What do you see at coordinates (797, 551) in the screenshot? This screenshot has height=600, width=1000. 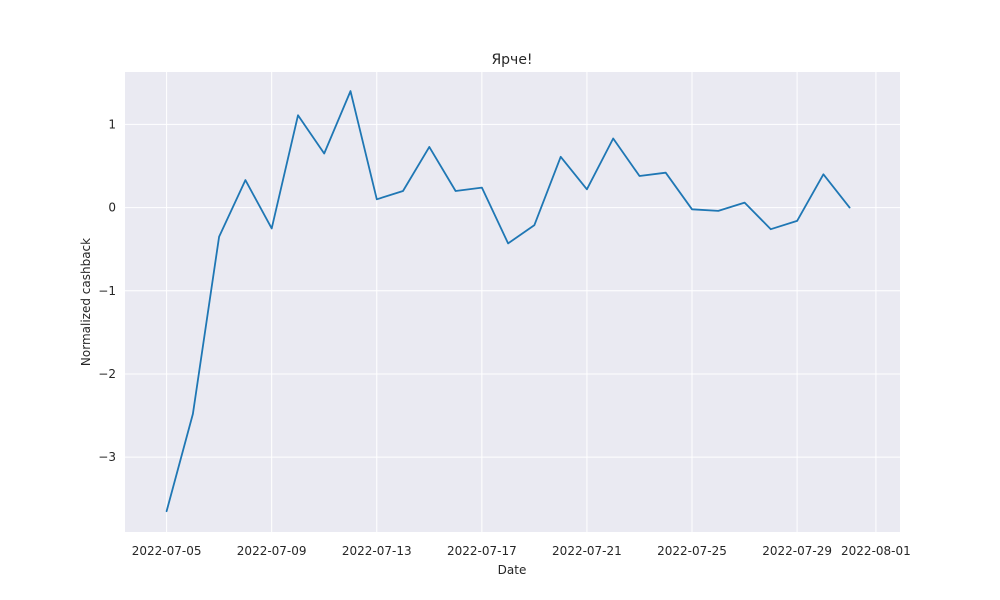 I see `x-tick-label: 2022-07-29` at bounding box center [797, 551].